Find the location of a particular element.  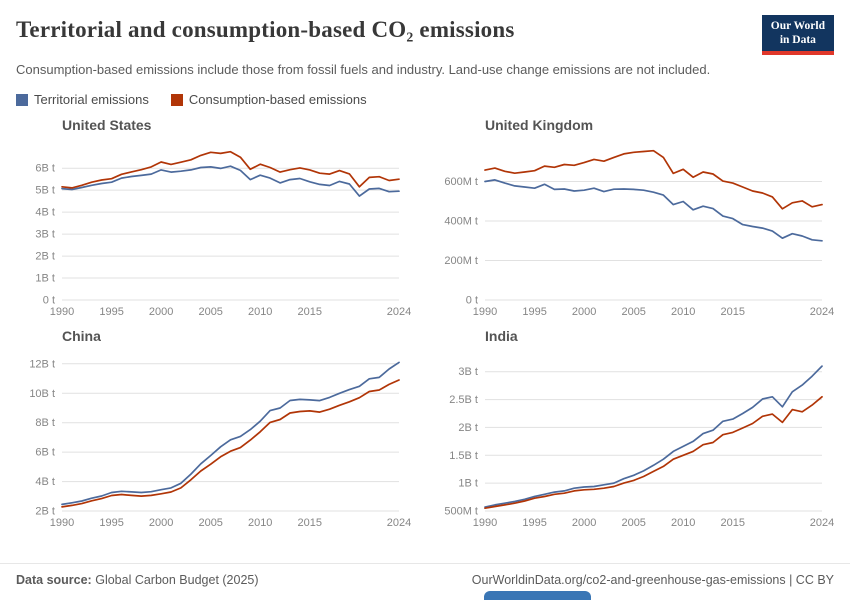

data-source-value: Global Carbon Budget (2025) is located at coordinates (177, 580).